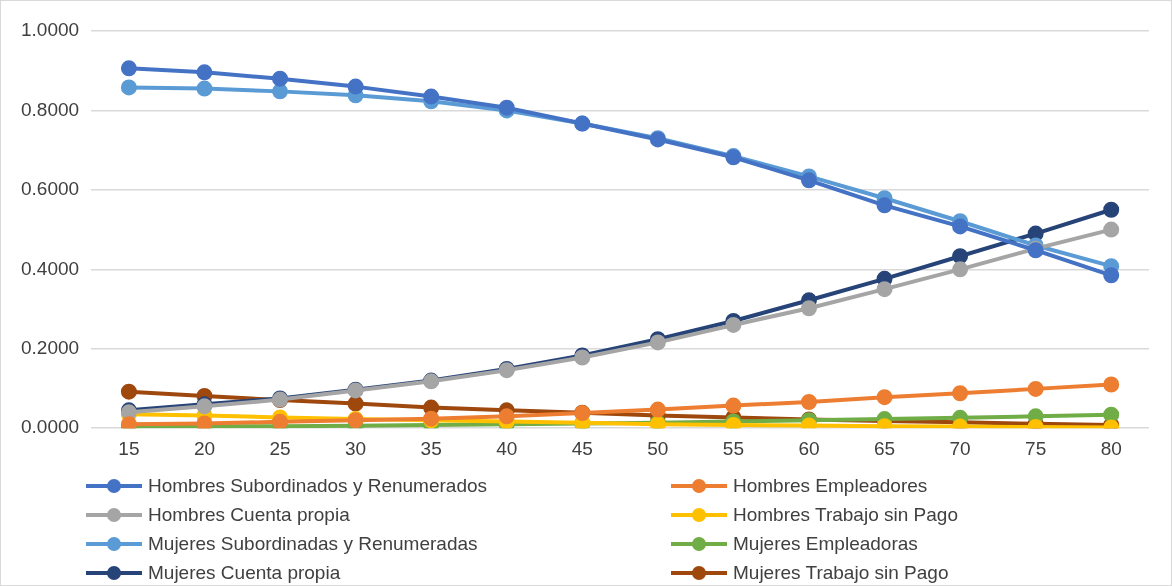 This screenshot has height=586, width=1172. I want to click on y-tick-label: 0.6000, so click(50, 189).